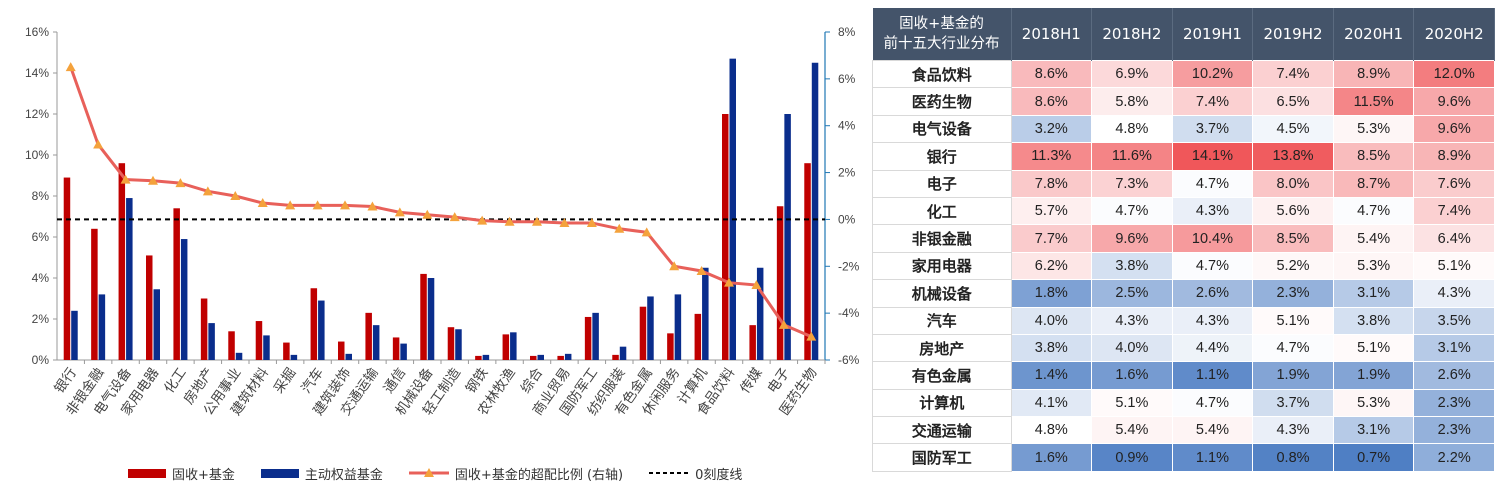 The width and height of the screenshot is (1500, 498). Describe the element at coordinates (849, 313) in the screenshot. I see `right-tick-label: -4%` at that location.